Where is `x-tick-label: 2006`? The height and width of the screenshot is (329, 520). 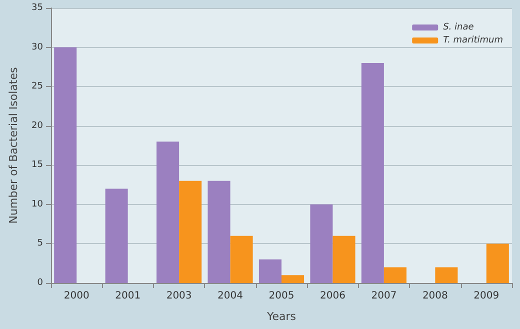
x-tick-label: 2006 is located at coordinates (333, 296).